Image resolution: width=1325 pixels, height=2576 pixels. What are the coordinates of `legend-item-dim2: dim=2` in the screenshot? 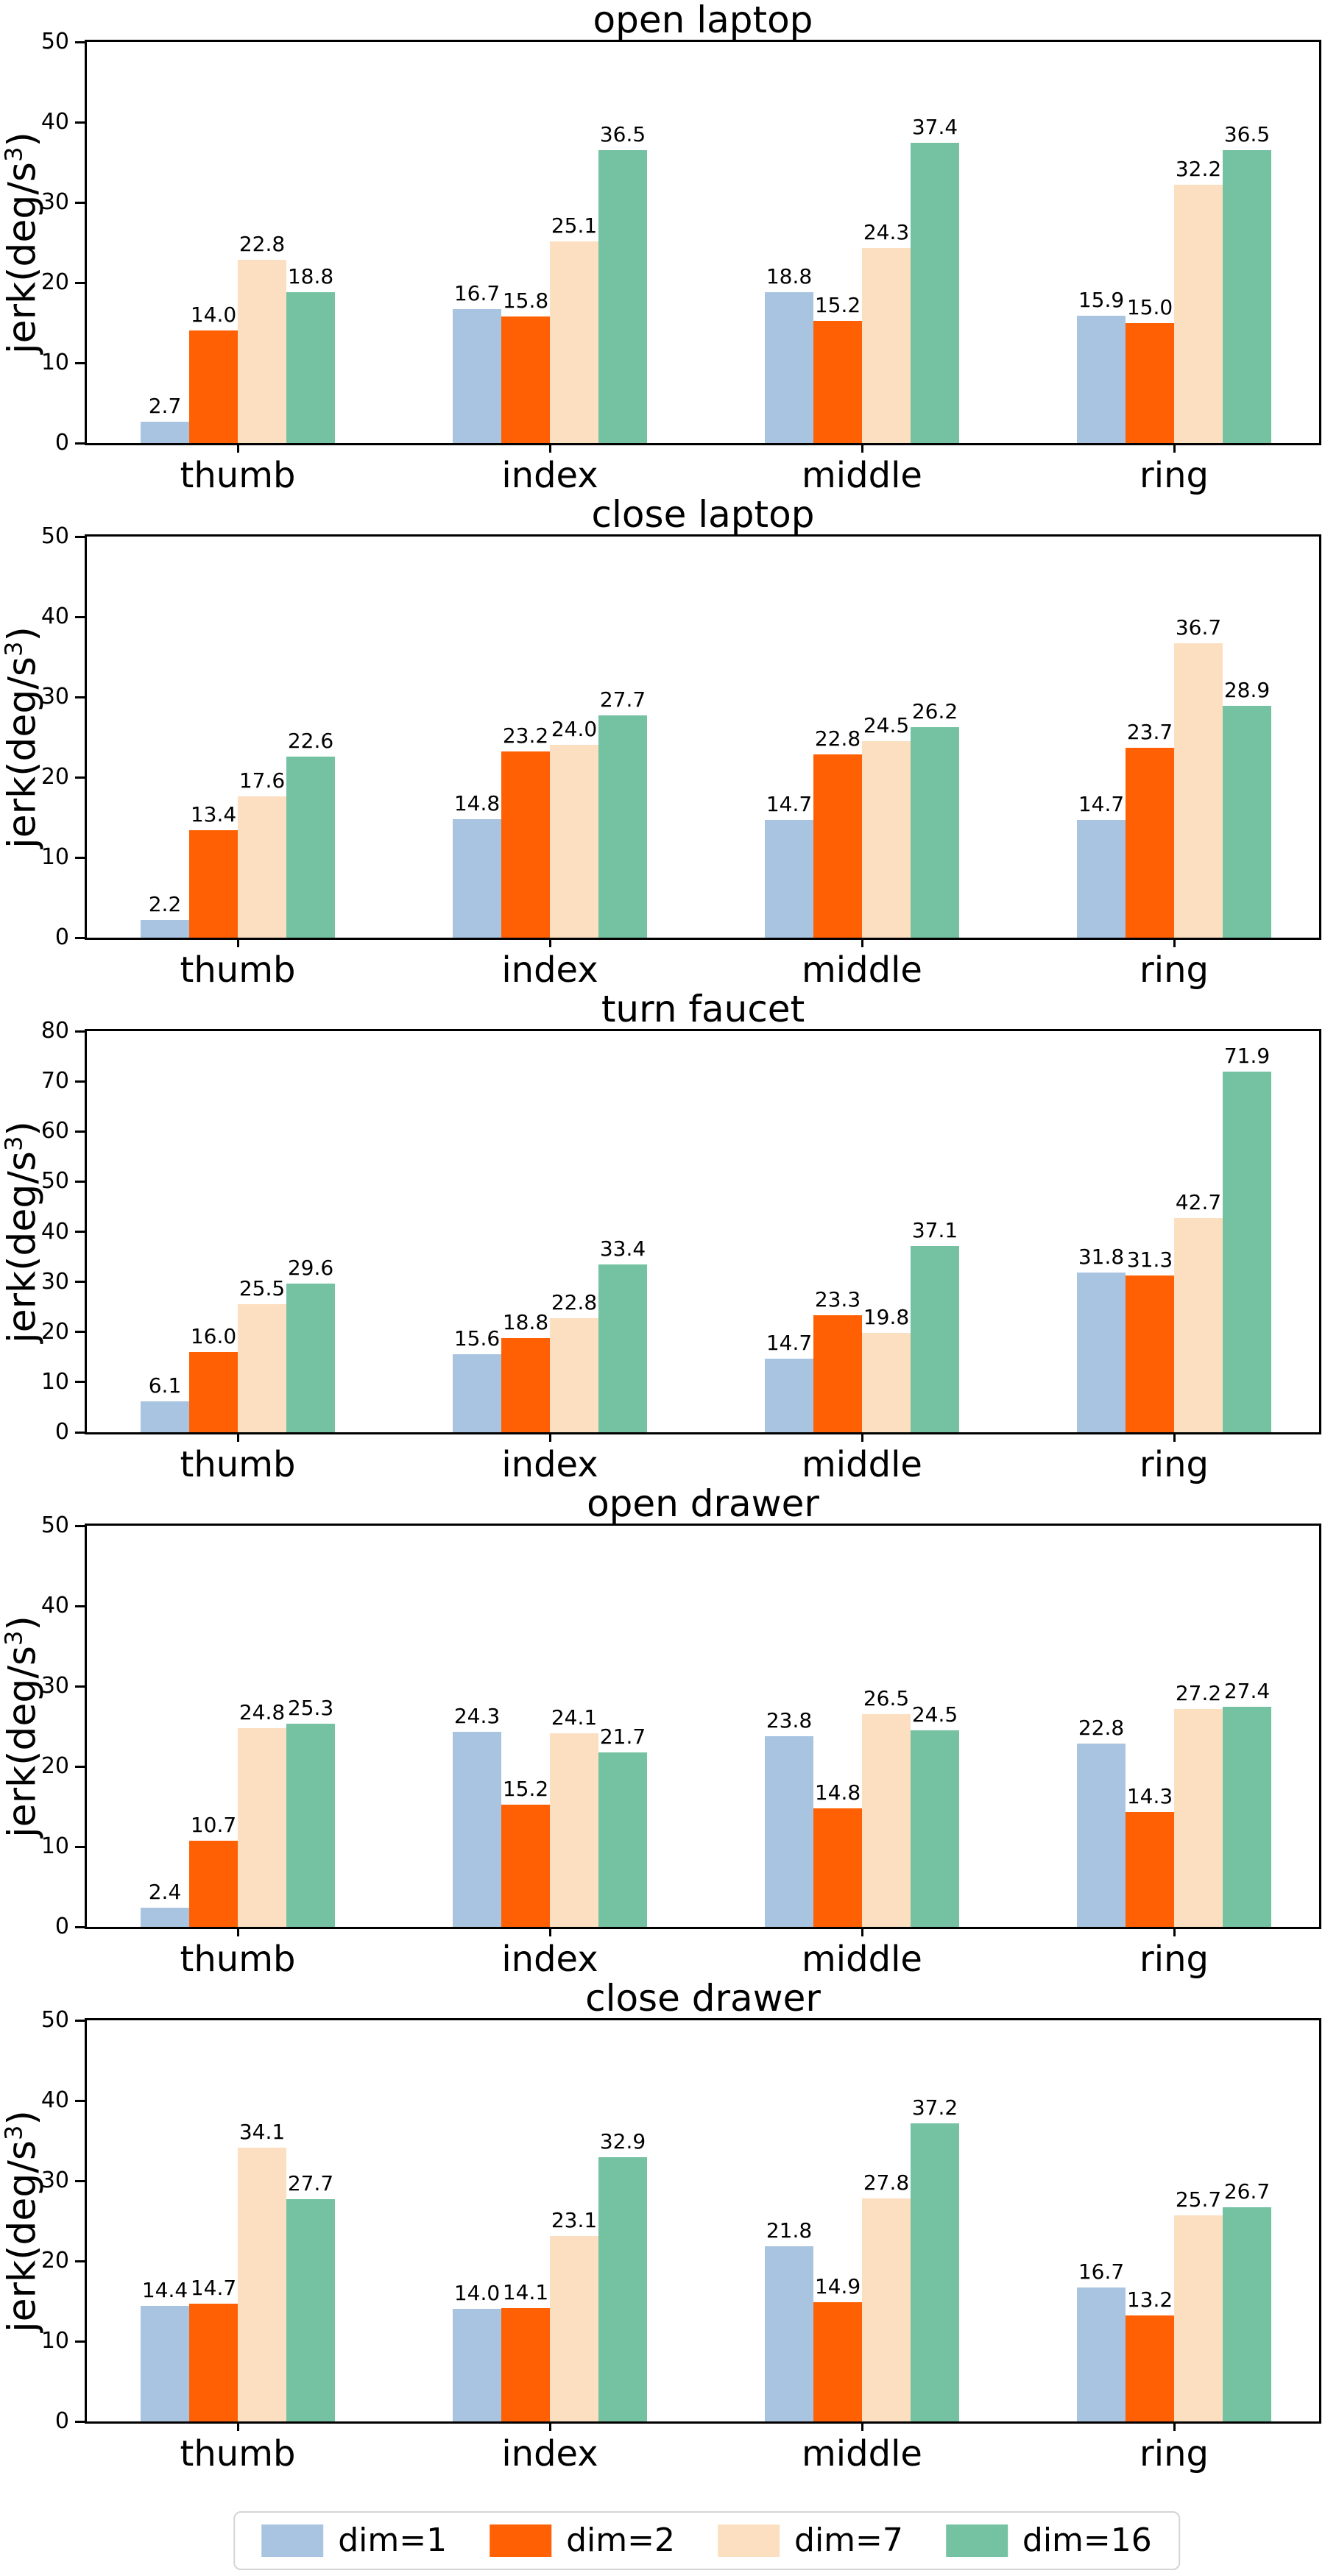 It's located at (582, 2540).